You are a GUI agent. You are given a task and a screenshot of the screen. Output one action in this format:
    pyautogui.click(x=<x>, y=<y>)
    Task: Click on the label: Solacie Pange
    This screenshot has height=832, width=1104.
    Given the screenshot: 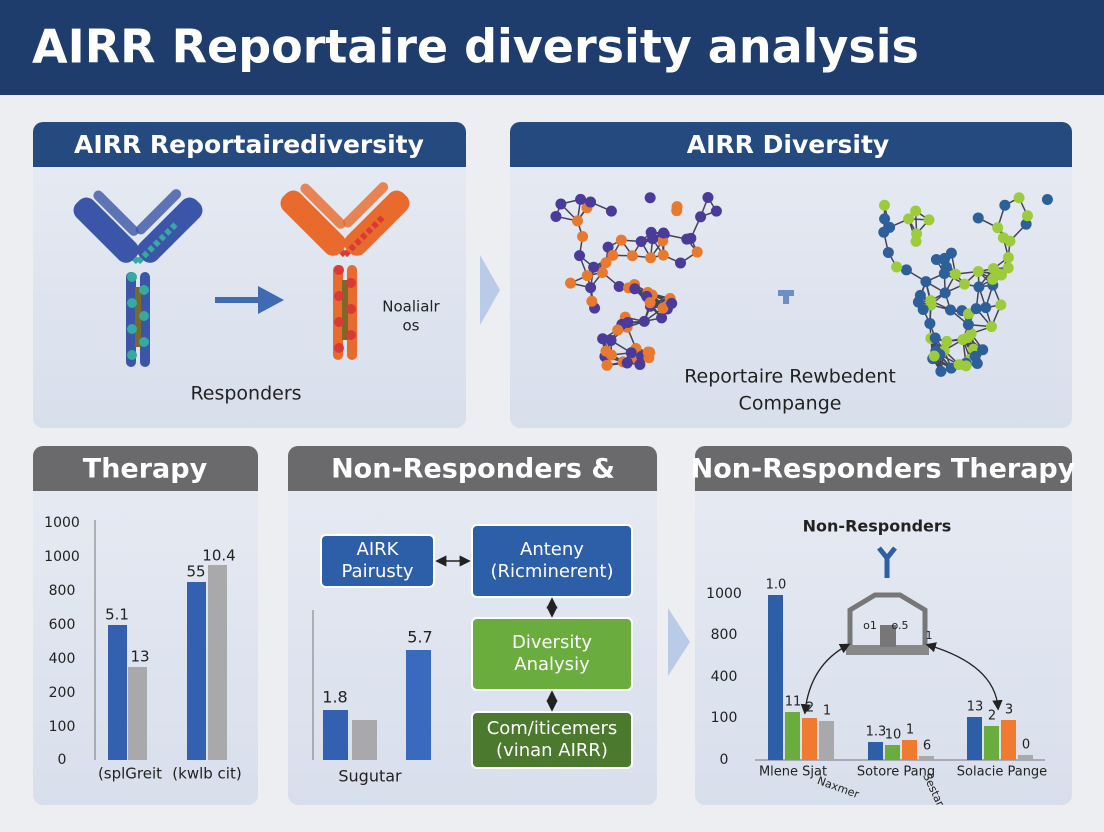 What is the action you would take?
    pyautogui.click(x=1002, y=772)
    